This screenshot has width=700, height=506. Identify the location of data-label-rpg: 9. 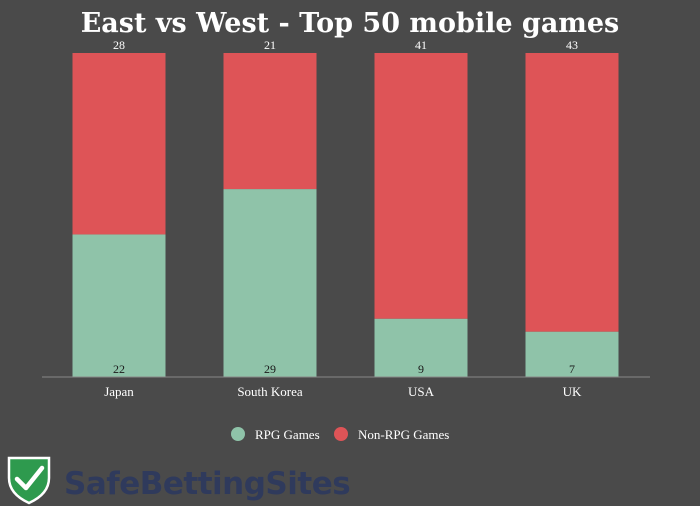
(421, 369).